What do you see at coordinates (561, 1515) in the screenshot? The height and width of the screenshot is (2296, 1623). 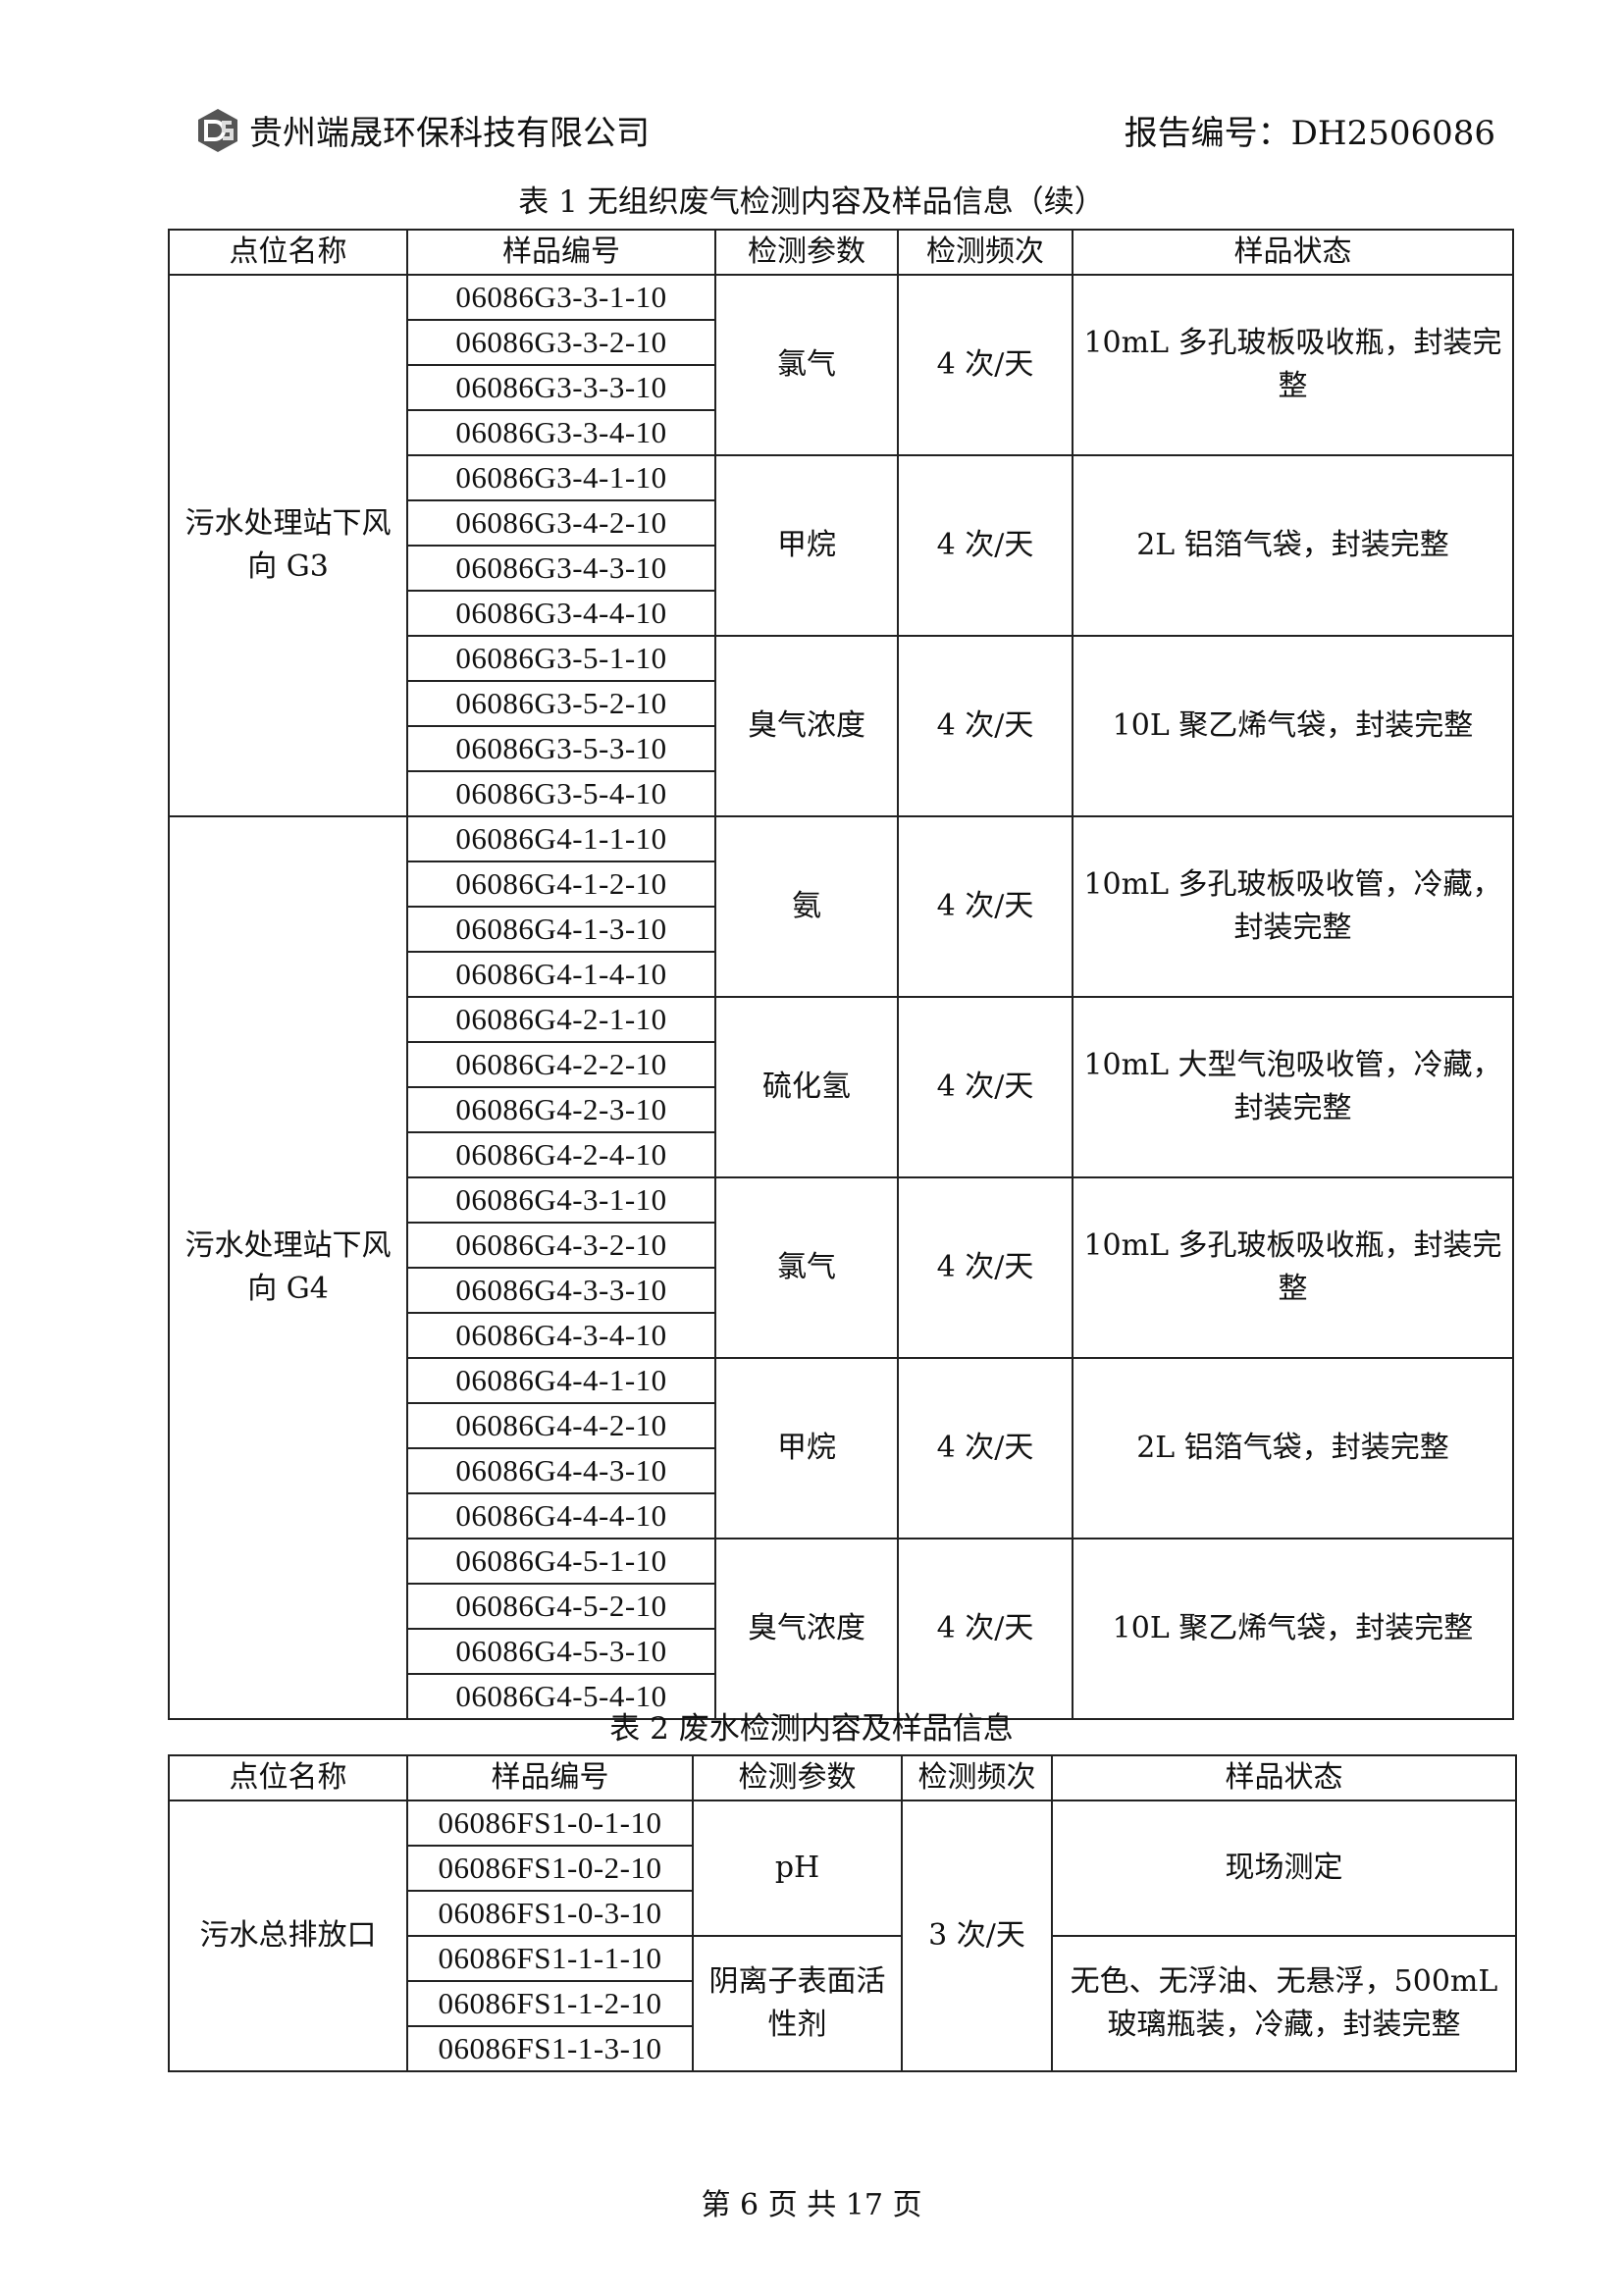 I see `sample-id-cell: 06086G4-4-4-10` at bounding box center [561, 1515].